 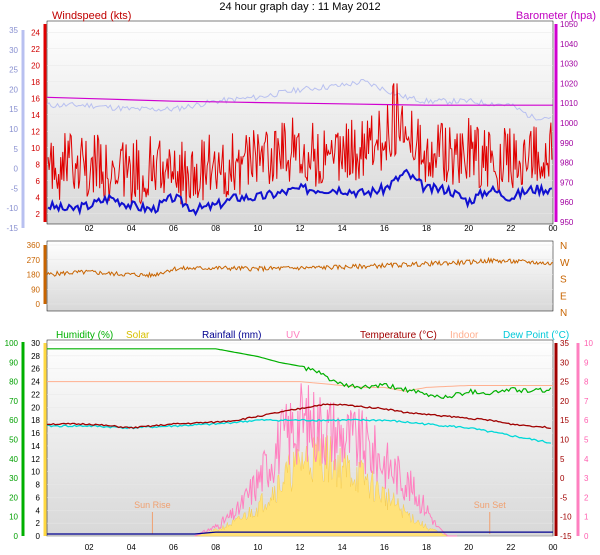 I want to click on solar-tick-label: 24, so click(x=35, y=382).